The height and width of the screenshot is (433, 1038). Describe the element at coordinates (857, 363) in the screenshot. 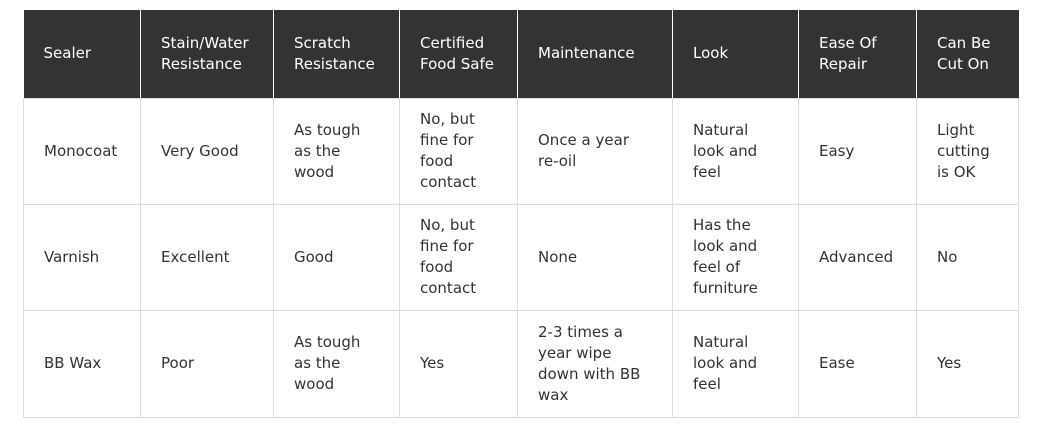

I see `cell-ease-of-repair: Ease` at that location.